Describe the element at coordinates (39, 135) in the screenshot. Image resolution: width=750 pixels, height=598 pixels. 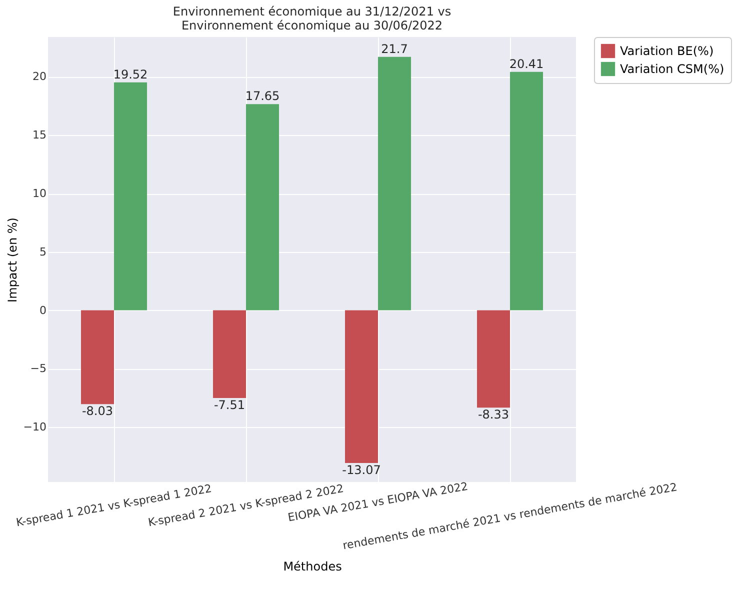
I see `y-tick-label: 15` at that location.